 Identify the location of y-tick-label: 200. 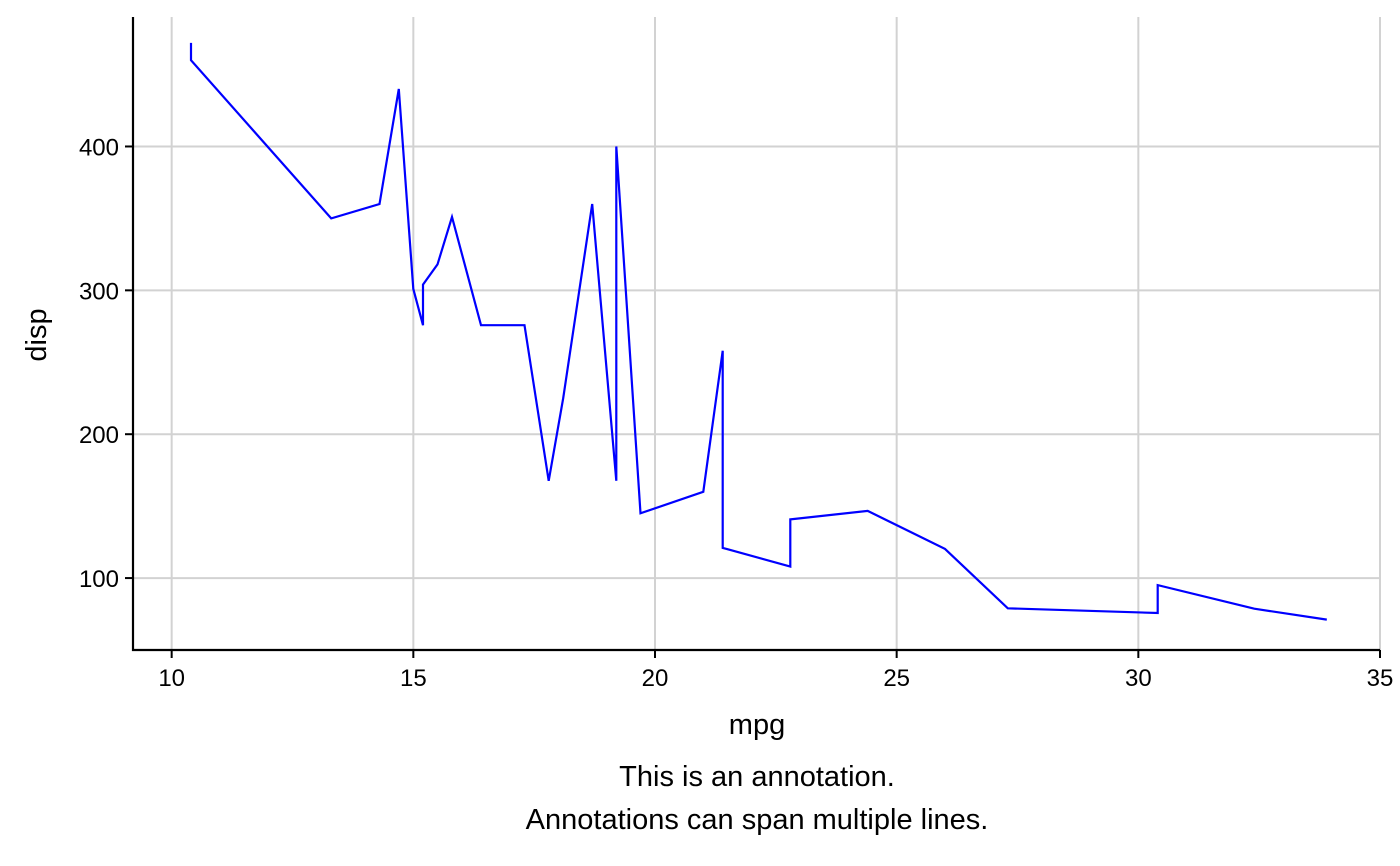
(99, 435).